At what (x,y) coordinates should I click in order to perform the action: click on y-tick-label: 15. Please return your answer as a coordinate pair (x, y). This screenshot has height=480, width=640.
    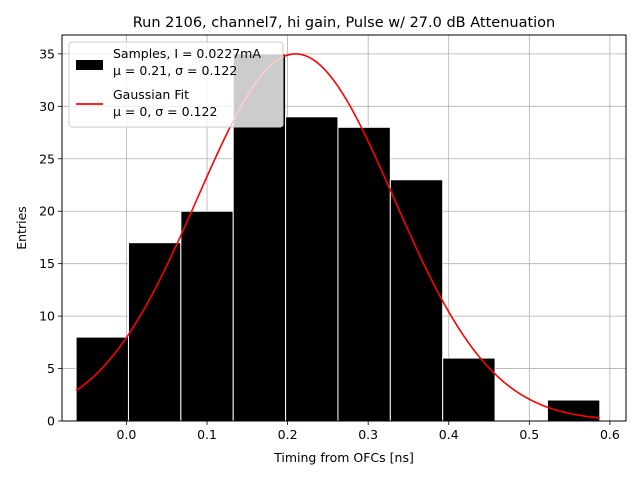
    Looking at the image, I should click on (47, 263).